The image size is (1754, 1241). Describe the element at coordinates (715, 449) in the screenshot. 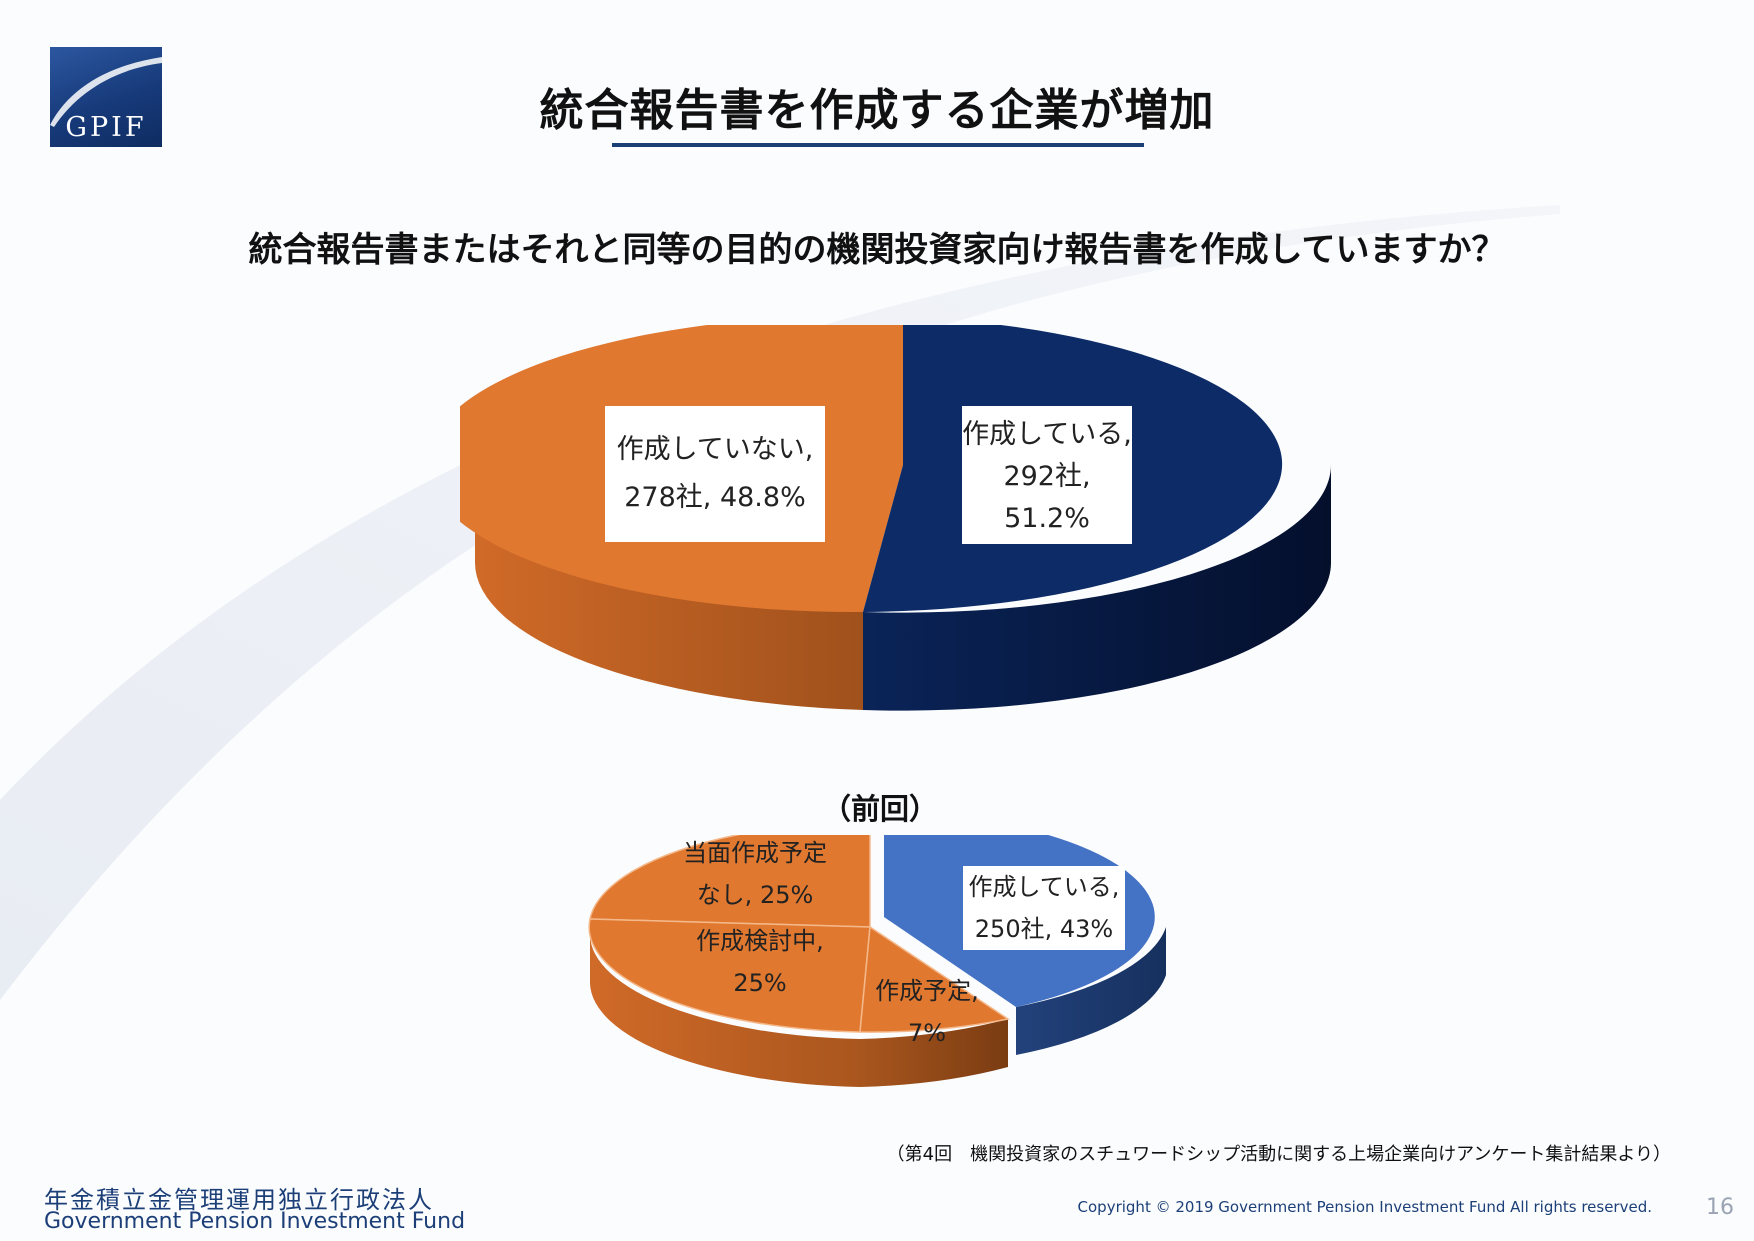

I see `label-not-creating-line1: 作成していない,` at that location.